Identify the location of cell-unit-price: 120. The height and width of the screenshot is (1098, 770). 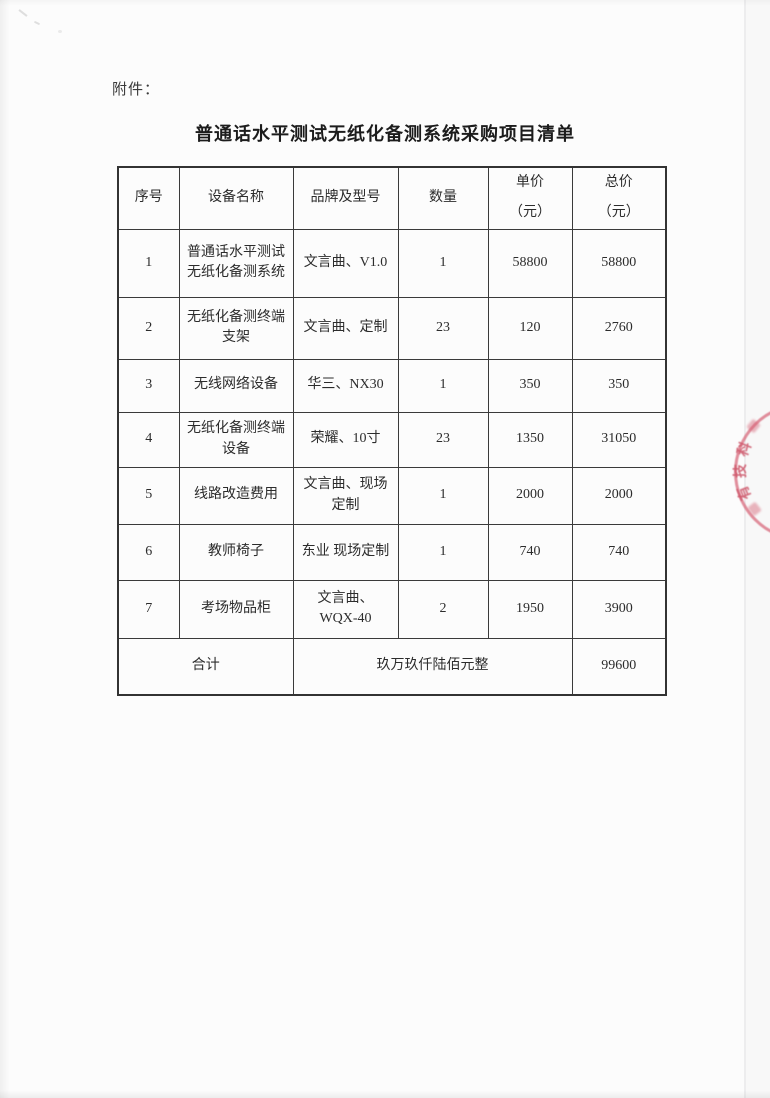
(530, 328).